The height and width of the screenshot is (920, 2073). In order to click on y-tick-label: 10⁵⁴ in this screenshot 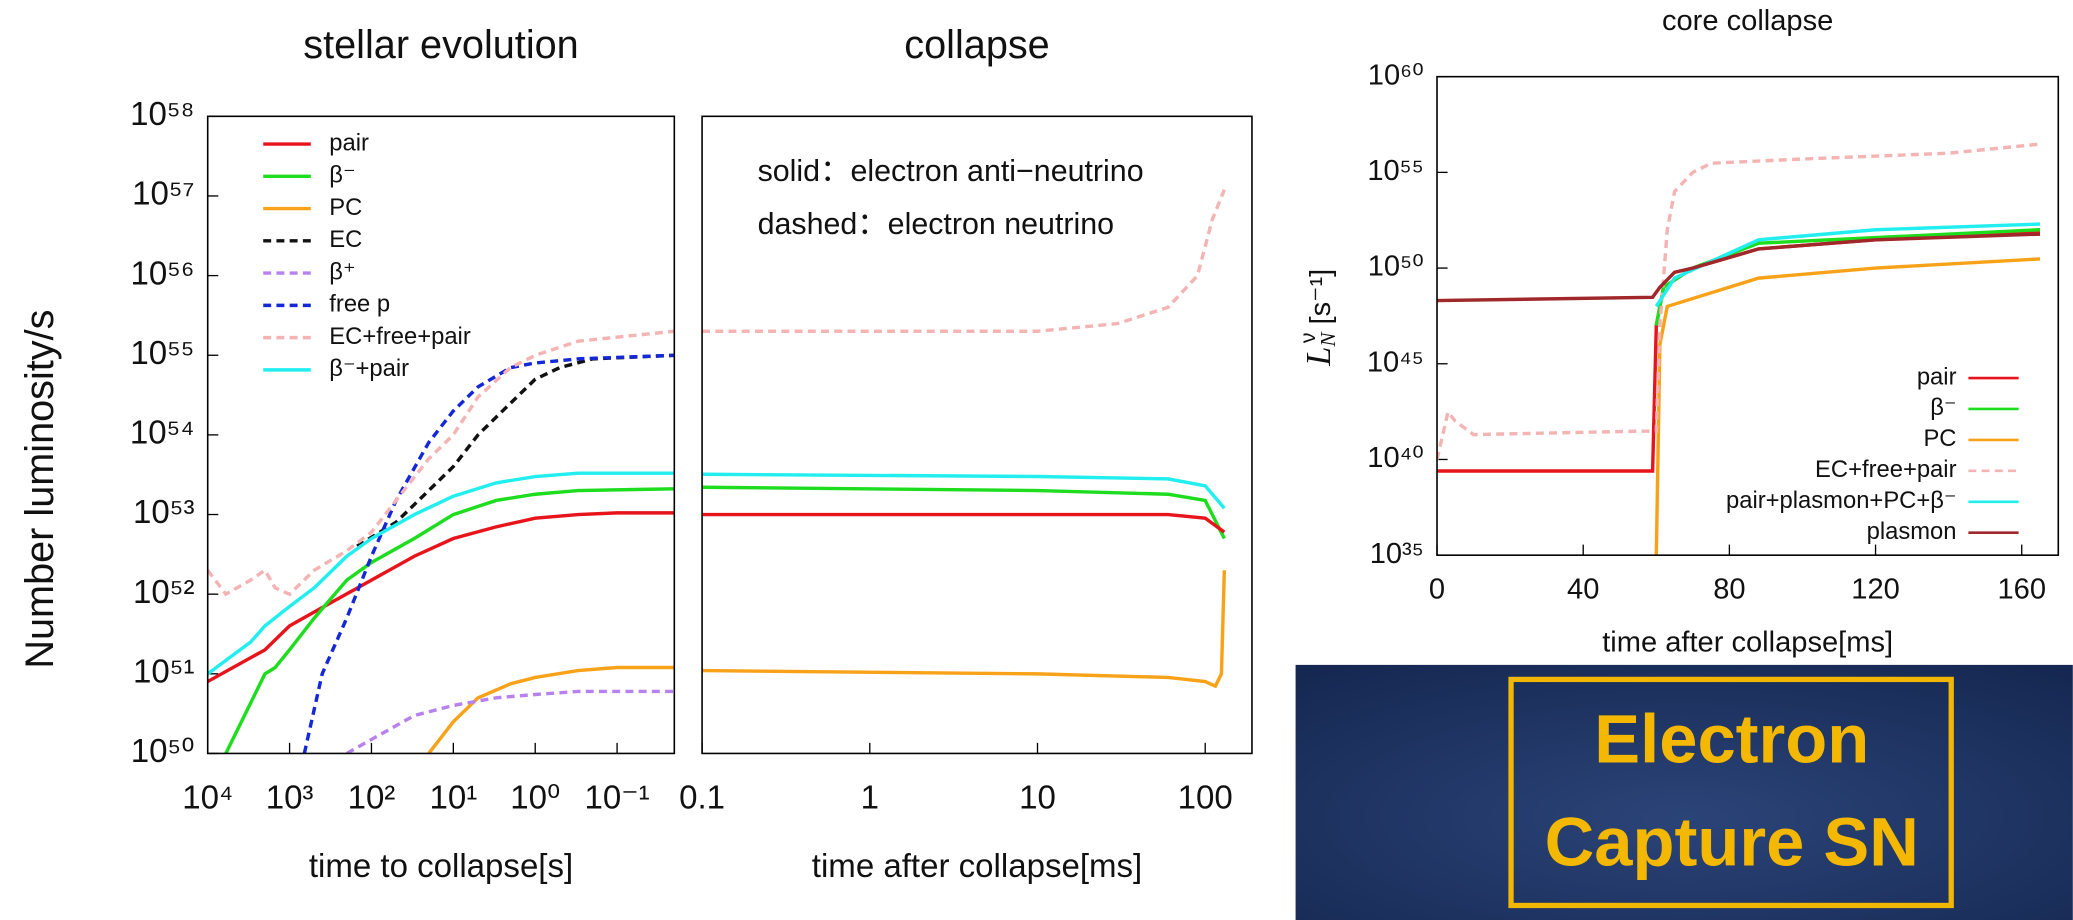, I will do `click(162, 433)`.